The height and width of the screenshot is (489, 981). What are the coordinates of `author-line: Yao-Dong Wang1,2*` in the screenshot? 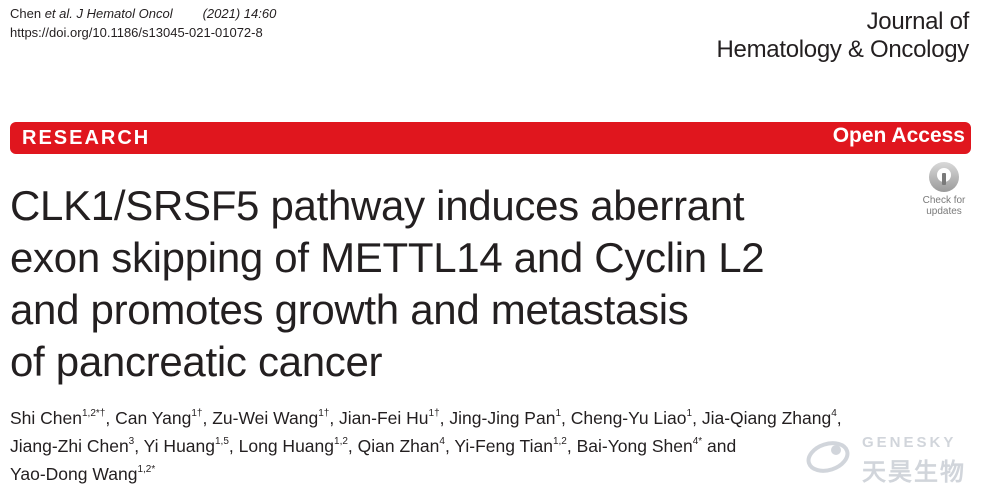 It's located at (490, 474).